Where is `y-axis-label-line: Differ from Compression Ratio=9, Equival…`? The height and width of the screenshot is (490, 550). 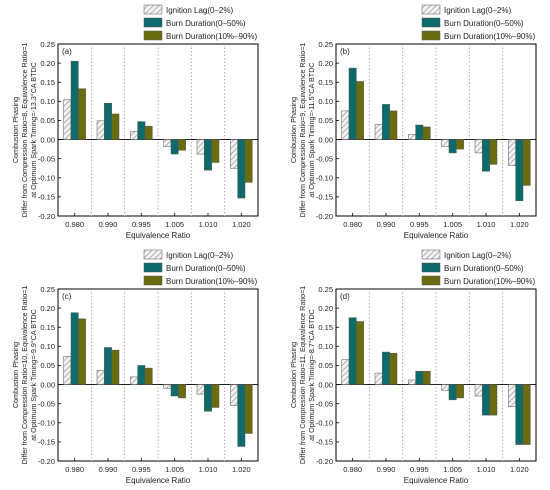
y-axis-label-line: Differ from Compression Ratio=9, Equival… is located at coordinates (302, 130).